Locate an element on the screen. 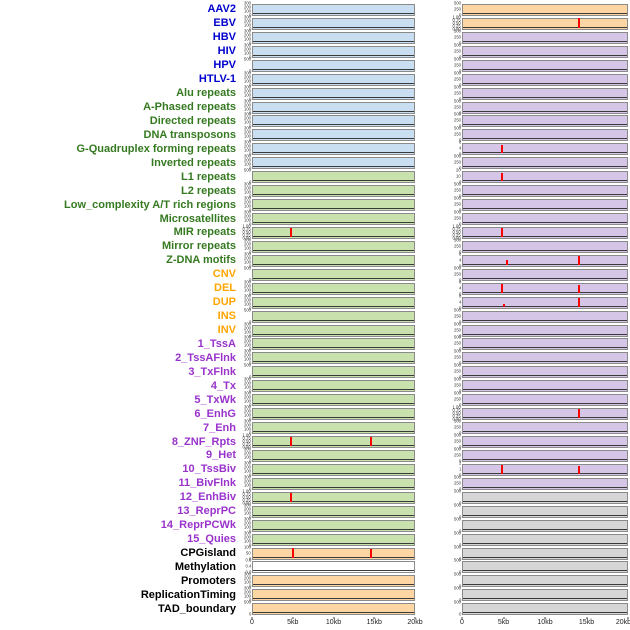 The width and height of the screenshot is (630, 630). track-row: Microsatellites 300 200 100 0 500 250 0 is located at coordinates (315, 218).